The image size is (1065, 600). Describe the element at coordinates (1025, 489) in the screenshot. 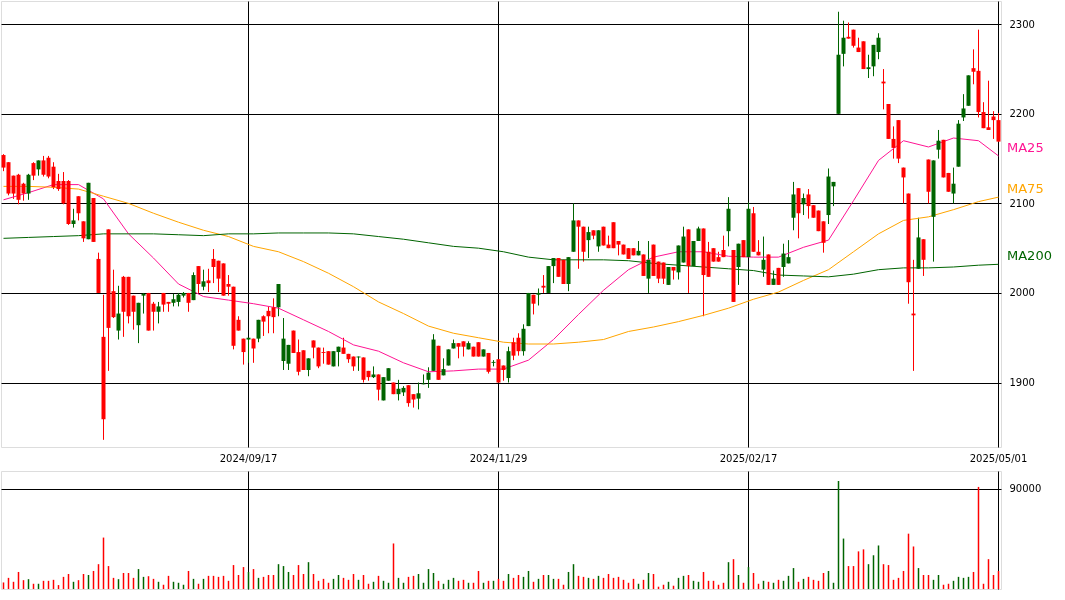

I see `y-tick-label: 90000` at that location.